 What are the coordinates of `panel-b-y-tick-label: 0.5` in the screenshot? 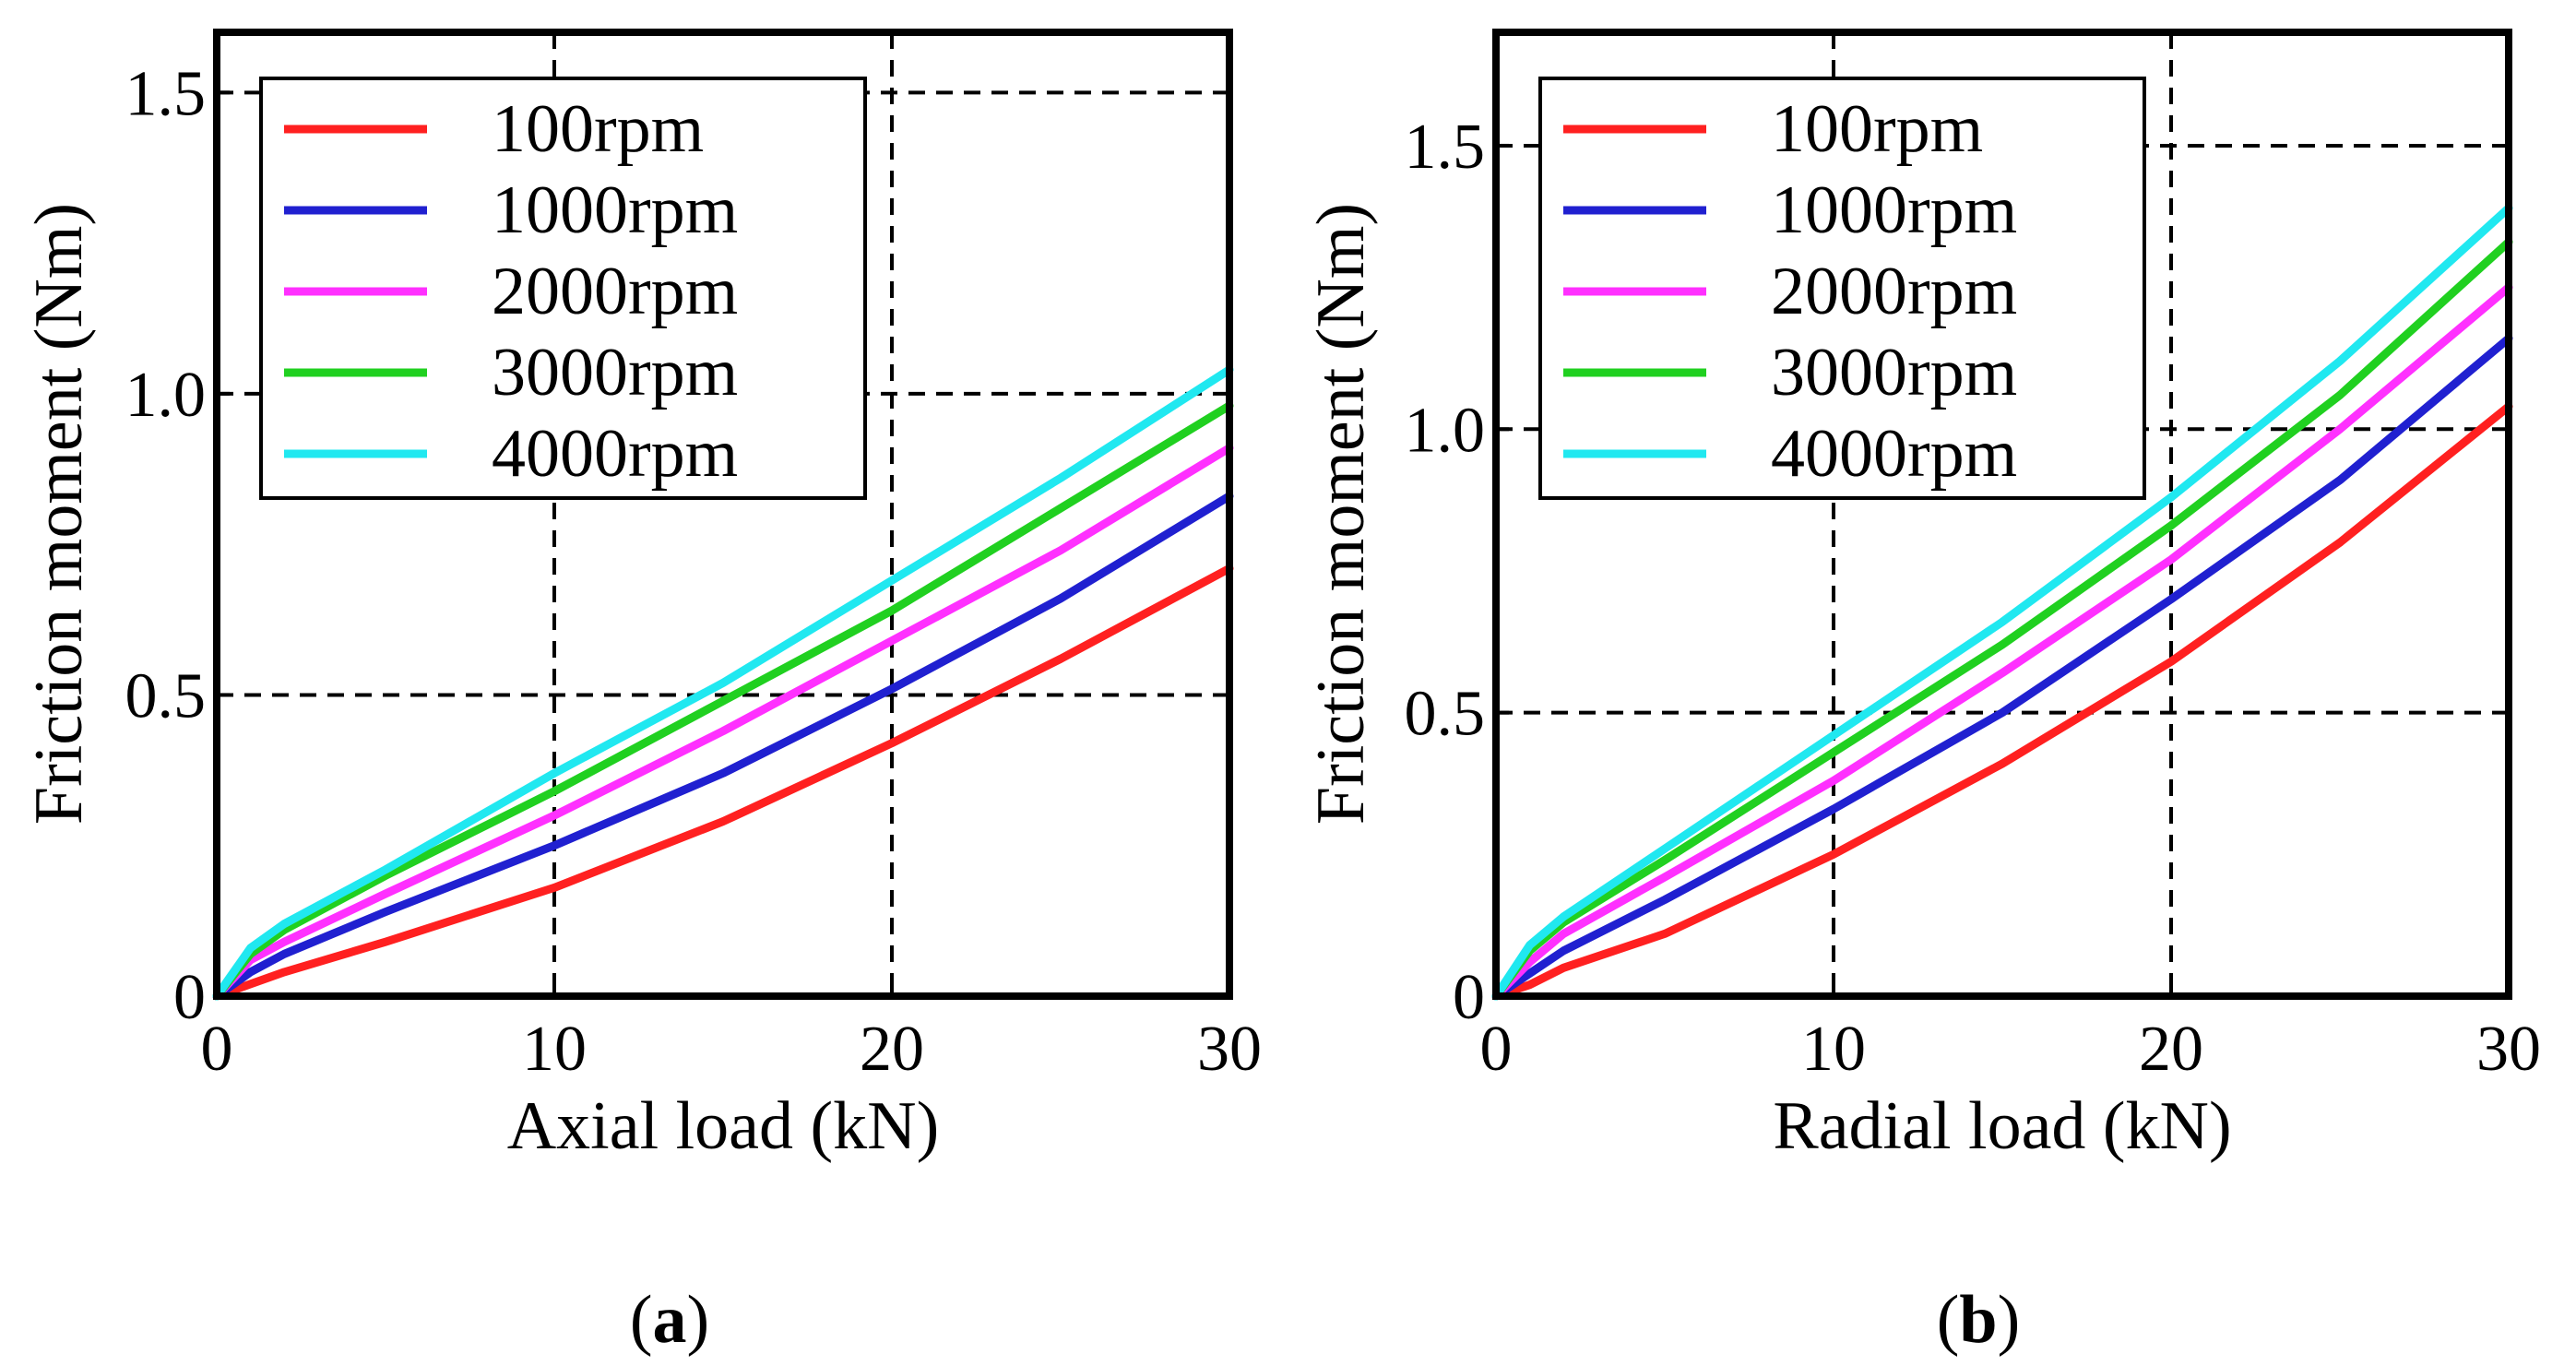 It's located at (1446, 714).